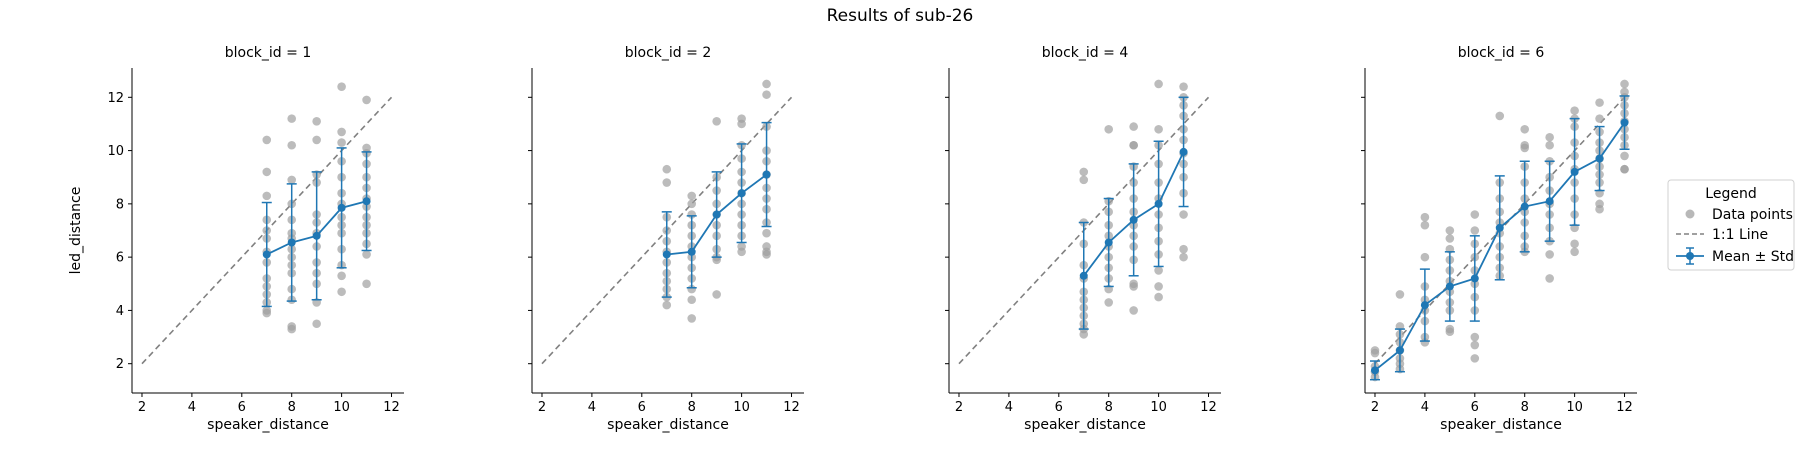 The width and height of the screenshot is (1800, 450). Describe the element at coordinates (668, 53) in the screenshot. I see `panel-title: block_id = 2` at that location.